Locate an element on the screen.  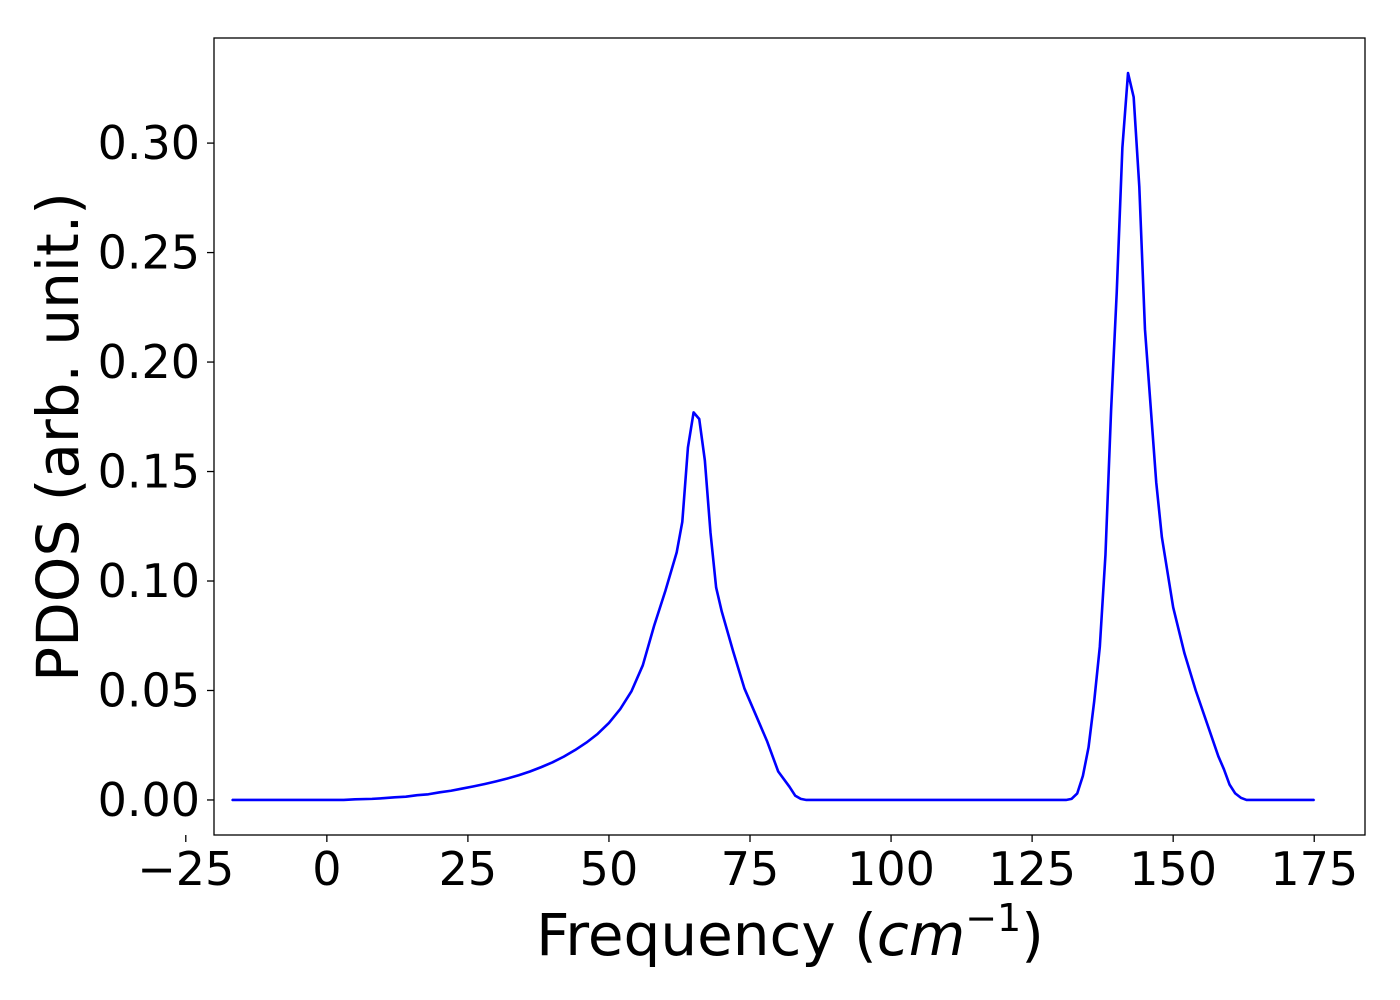
x-tick-label: 25 is located at coordinates (468, 869).